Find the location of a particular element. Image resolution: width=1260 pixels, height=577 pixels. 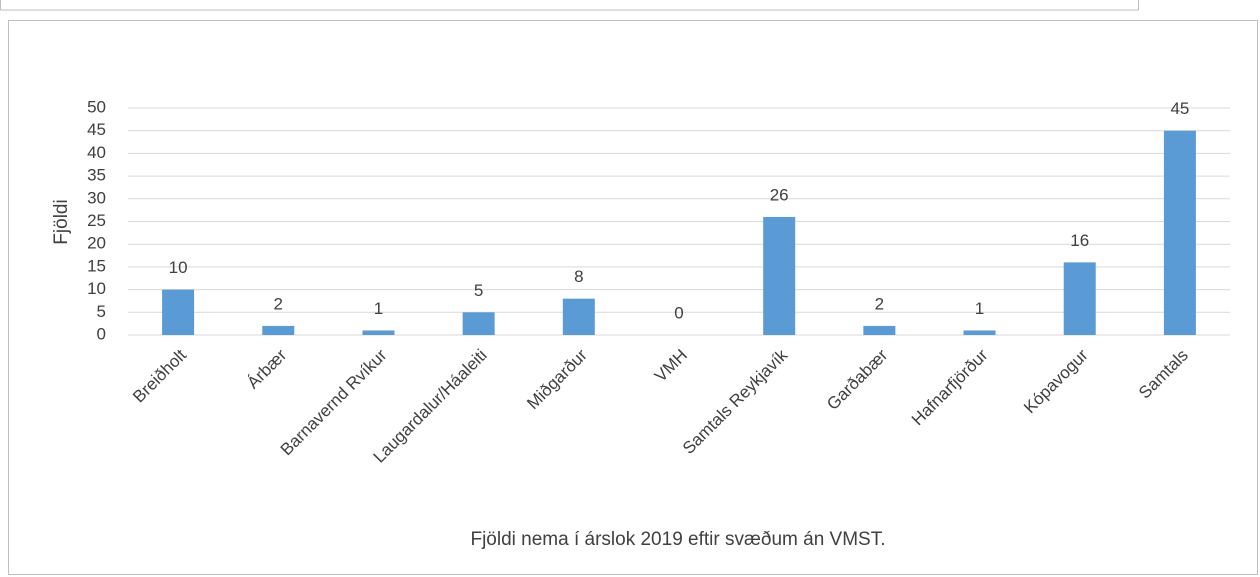

y-tick-label: 20 is located at coordinates (96, 243).